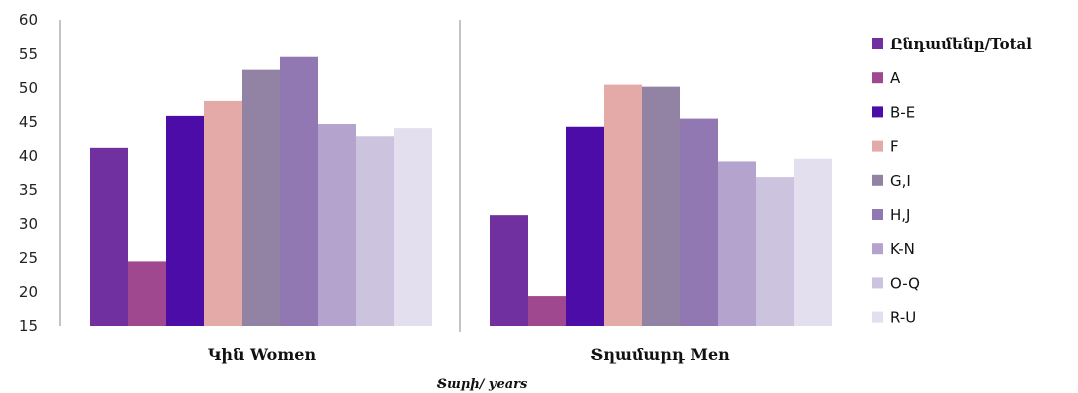 The height and width of the screenshot is (393, 1078). What do you see at coordinates (900, 215) in the screenshot?
I see `legend-label: H,J` at bounding box center [900, 215].